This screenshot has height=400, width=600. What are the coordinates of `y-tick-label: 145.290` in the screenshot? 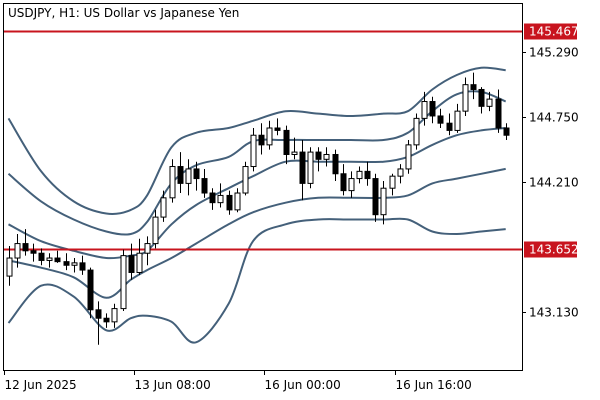 It's located at (554, 53).